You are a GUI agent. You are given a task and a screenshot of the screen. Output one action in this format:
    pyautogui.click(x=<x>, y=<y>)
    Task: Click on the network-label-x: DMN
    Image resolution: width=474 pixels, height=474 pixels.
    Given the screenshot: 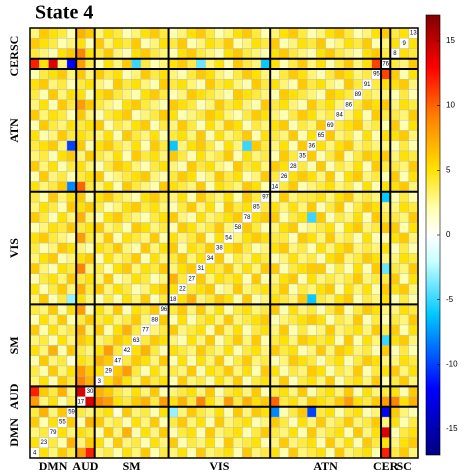 What is the action you would take?
    pyautogui.click(x=53, y=466)
    